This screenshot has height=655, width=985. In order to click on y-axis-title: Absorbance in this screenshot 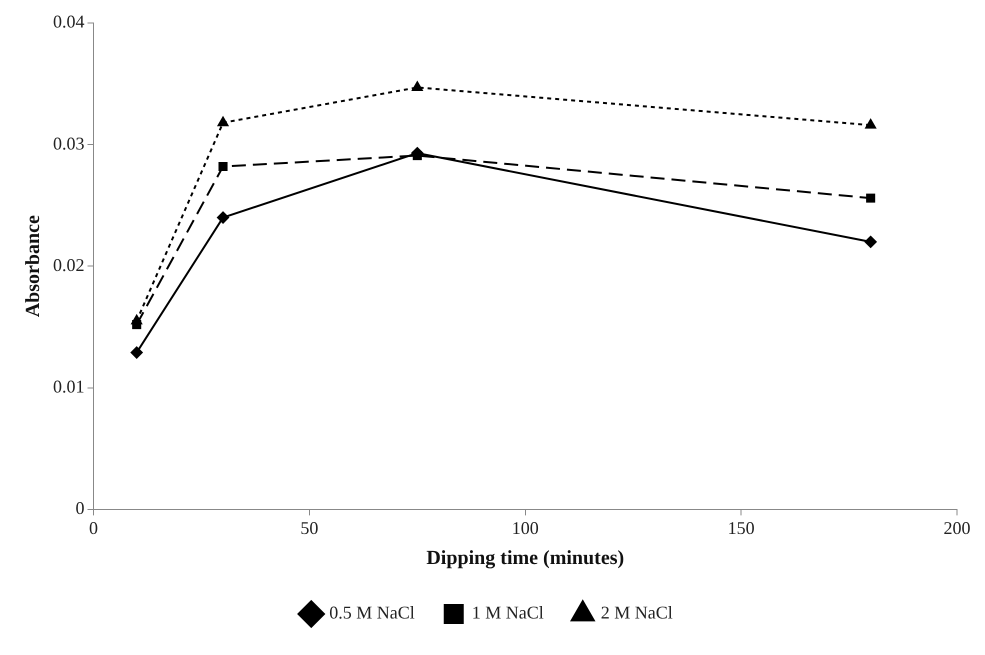, I will do `click(33, 266)`.